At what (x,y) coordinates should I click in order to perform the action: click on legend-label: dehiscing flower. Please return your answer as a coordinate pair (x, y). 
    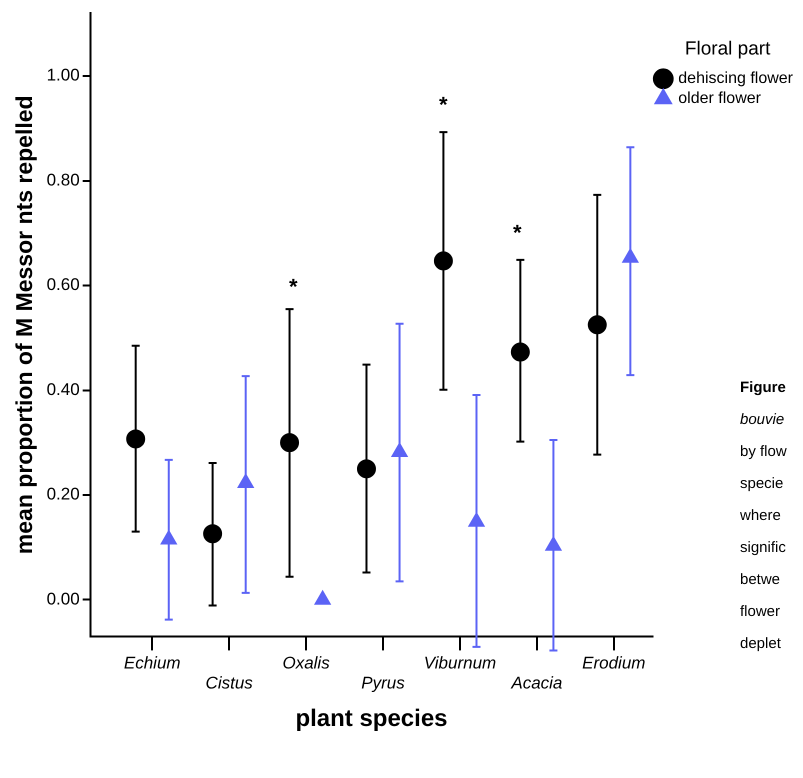
    Looking at the image, I should click on (736, 79).